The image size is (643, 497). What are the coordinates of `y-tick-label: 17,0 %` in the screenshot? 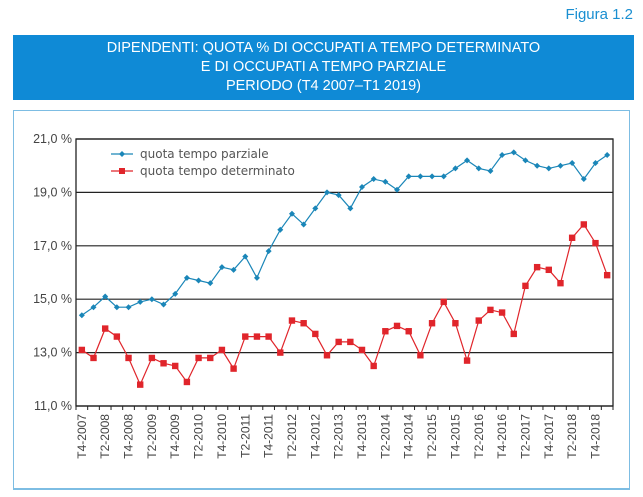 It's located at (52, 246).